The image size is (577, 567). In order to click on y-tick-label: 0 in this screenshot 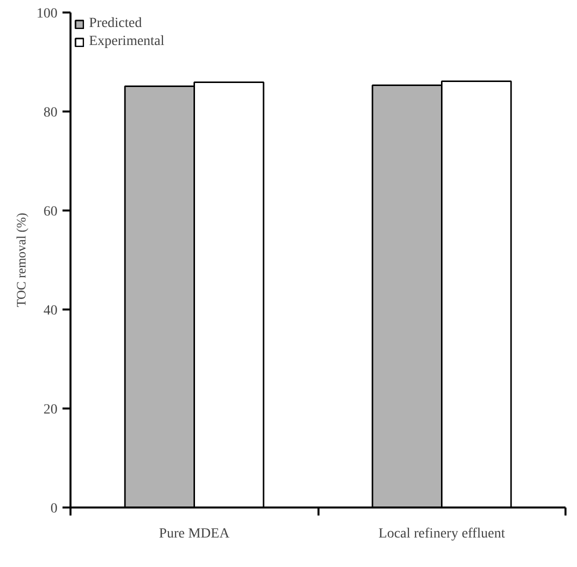, I will do `click(54, 509)`.